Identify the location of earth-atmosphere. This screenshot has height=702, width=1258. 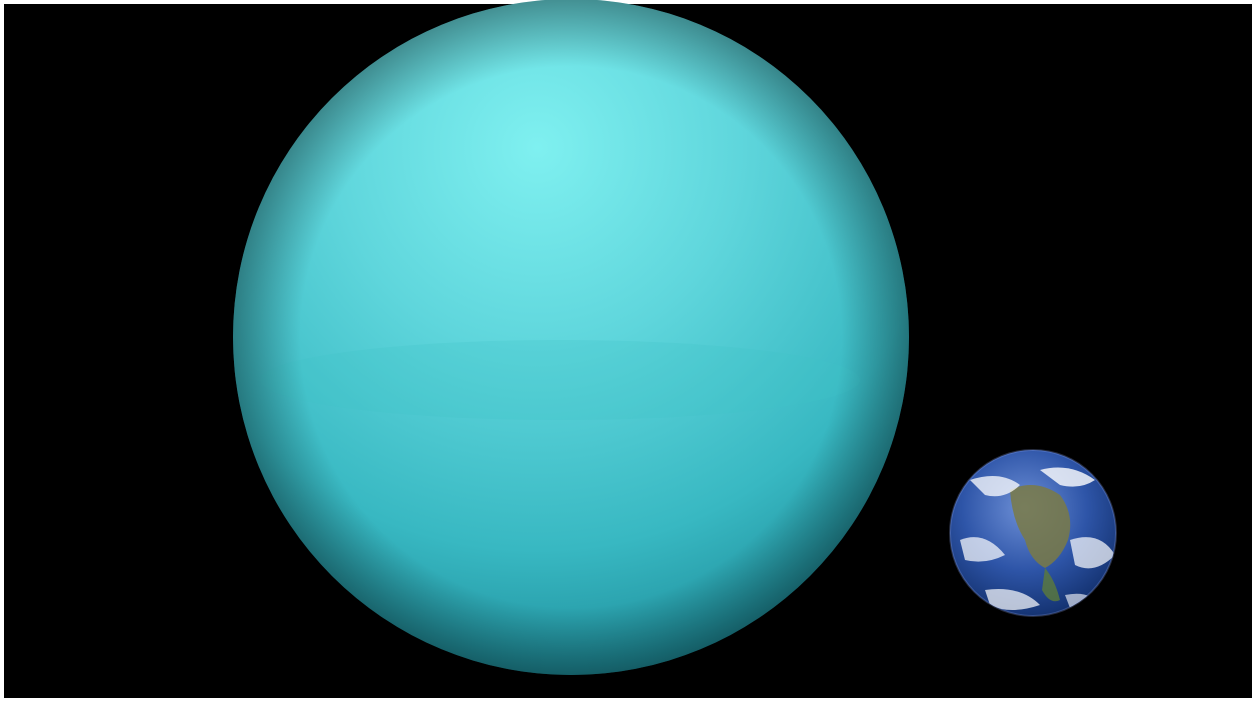
(1033, 533).